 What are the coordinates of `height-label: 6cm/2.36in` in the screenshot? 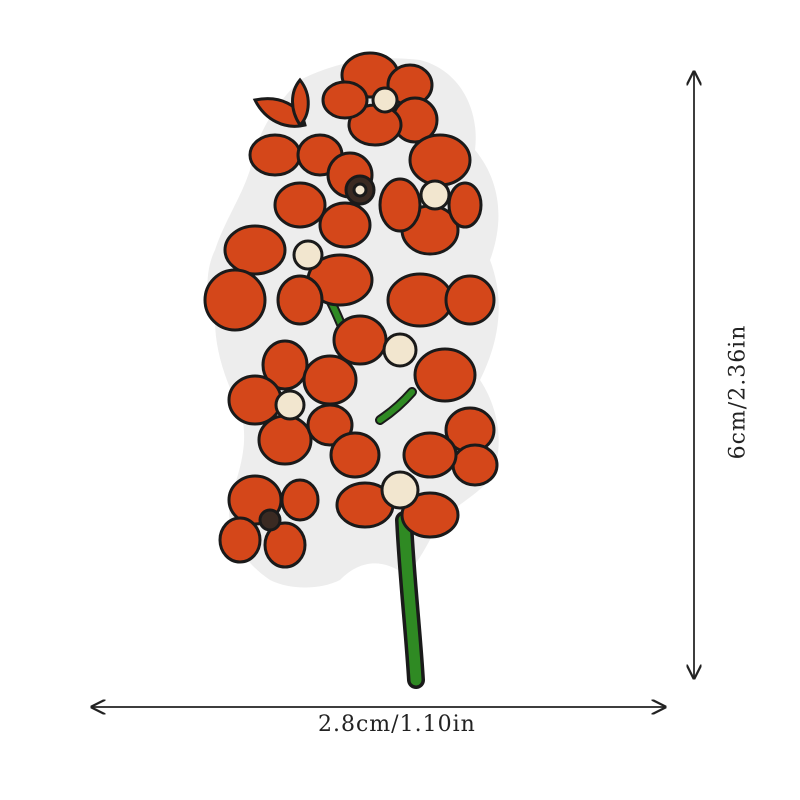 It's located at (738, 392).